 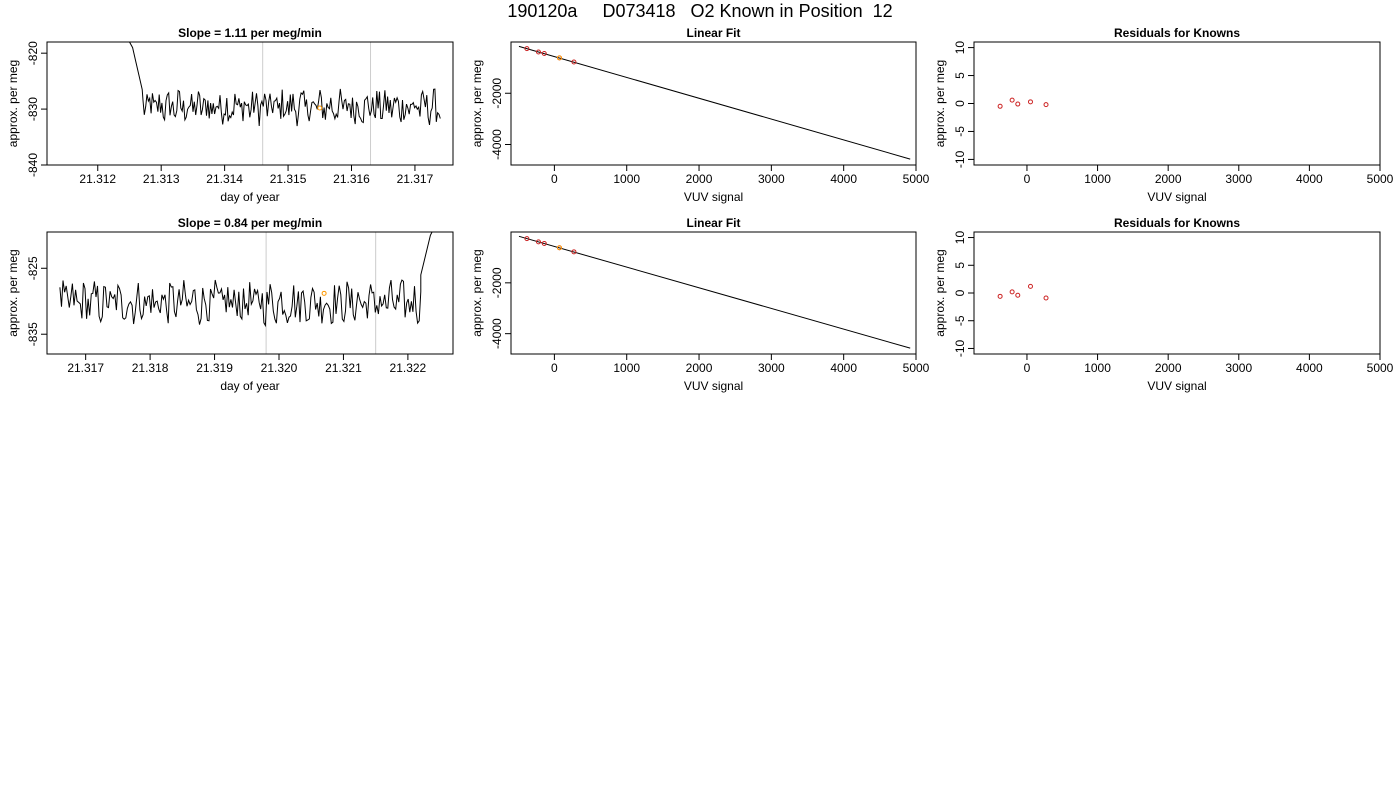 What do you see at coordinates (250, 223) in the screenshot?
I see `panel-title: Slope = 0.84 per meg/min` at bounding box center [250, 223].